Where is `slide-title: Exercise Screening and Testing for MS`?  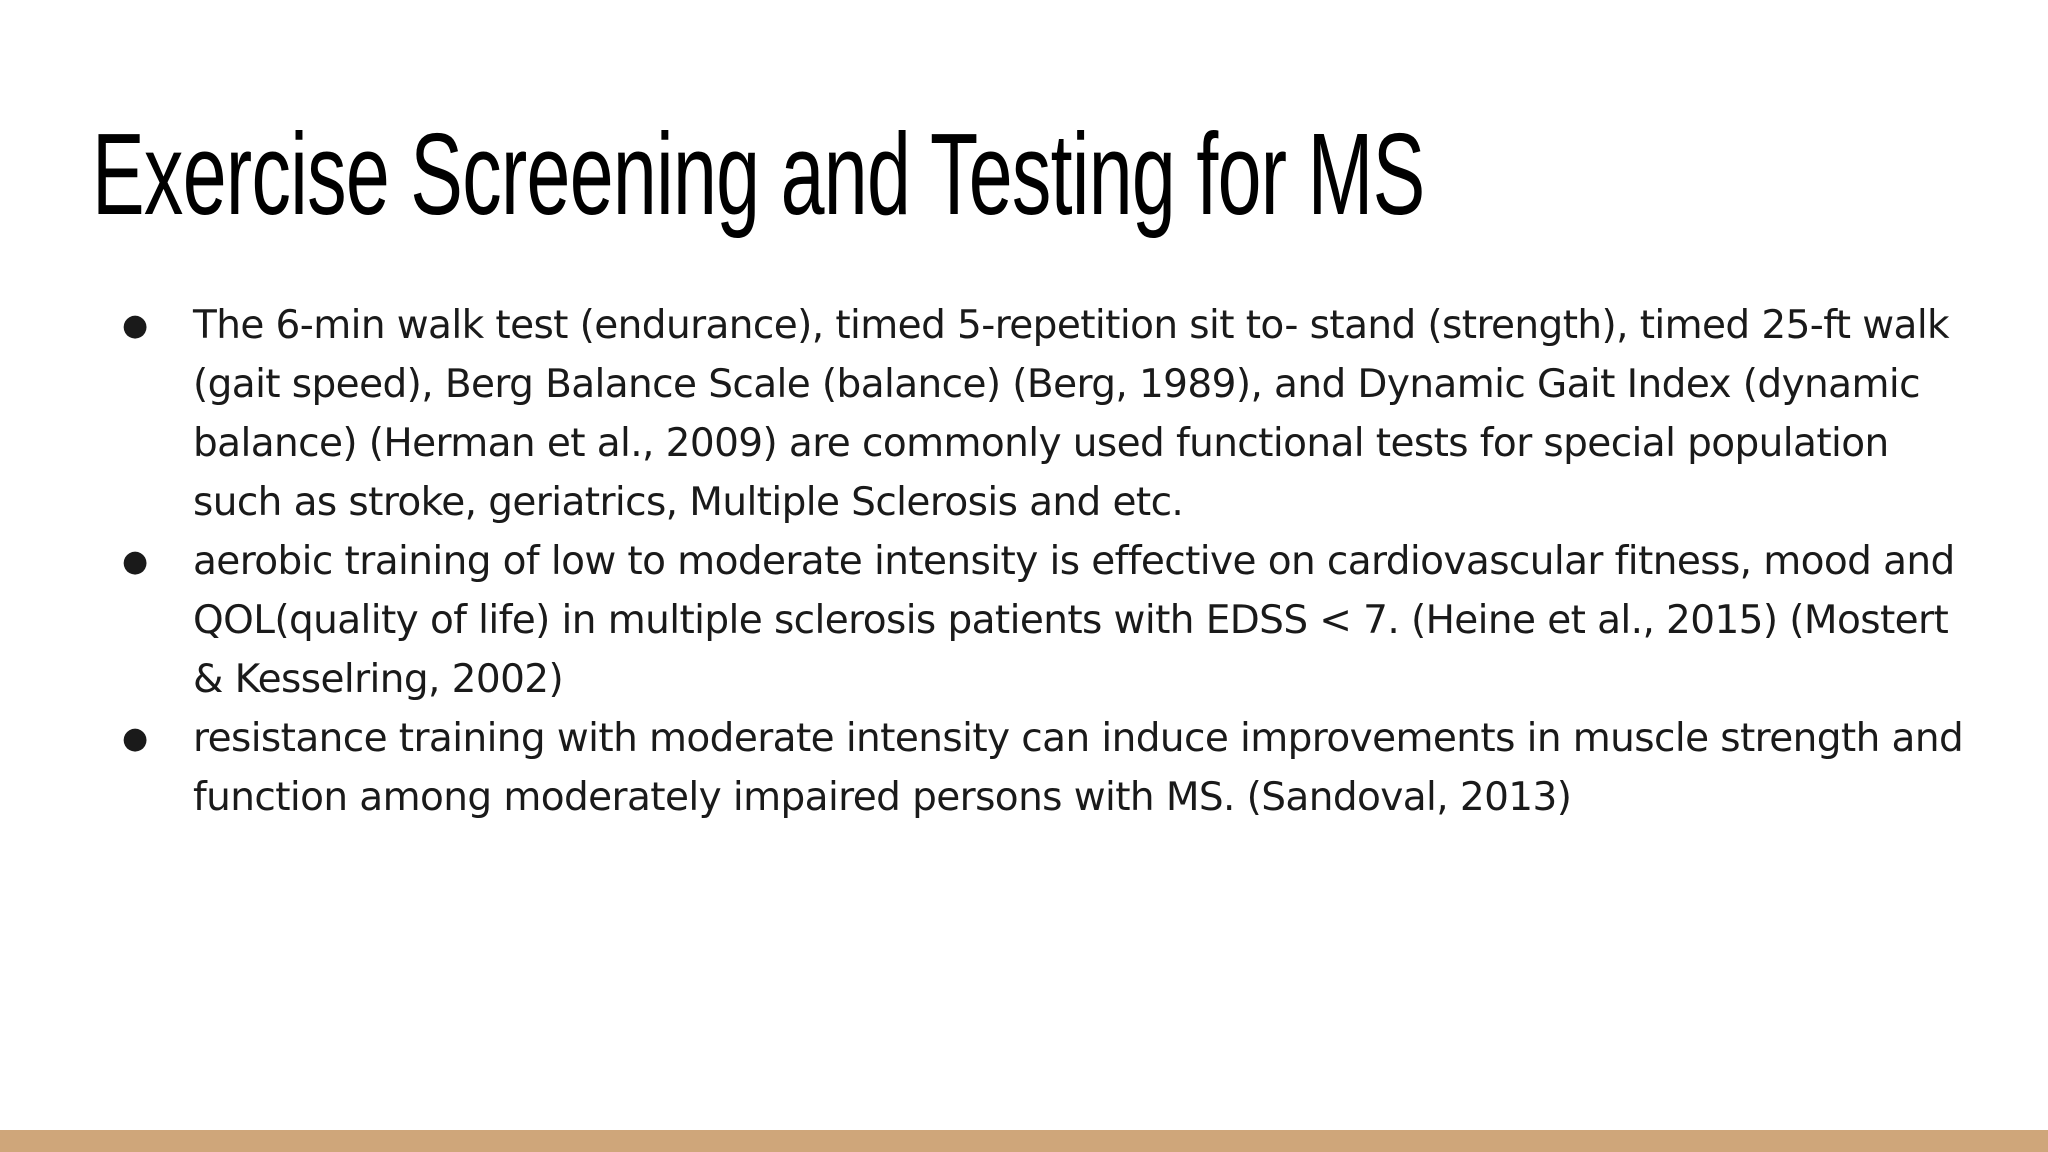 slide-title: Exercise Screening and Testing for MS is located at coordinates (758, 174).